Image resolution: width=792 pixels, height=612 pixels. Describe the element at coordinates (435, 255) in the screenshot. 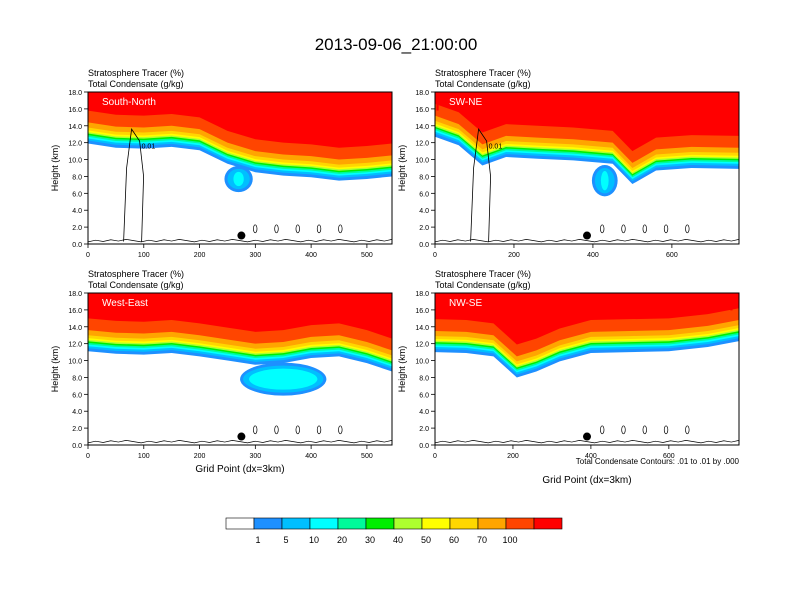

I see `x-tick-label: 0` at that location.